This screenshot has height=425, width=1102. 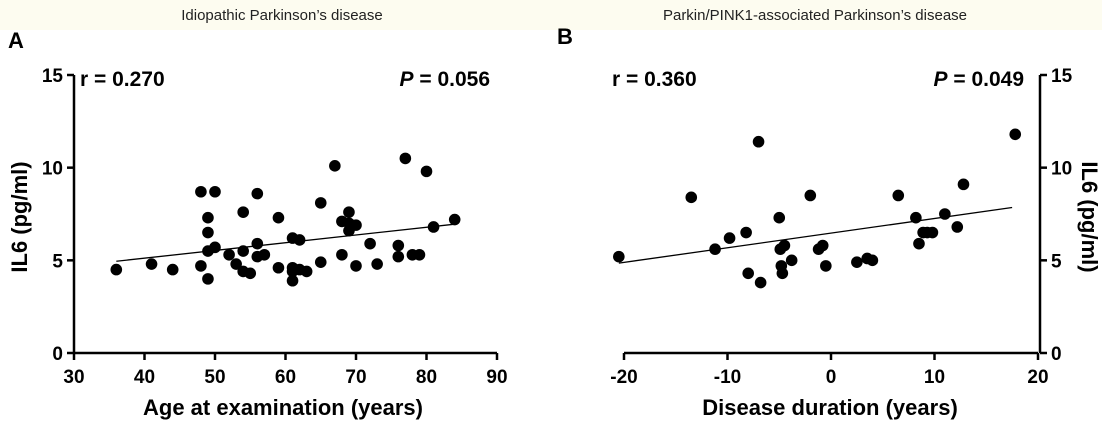 What do you see at coordinates (144, 377) in the screenshot?
I see `panel-a-xtick-label: 40` at bounding box center [144, 377].